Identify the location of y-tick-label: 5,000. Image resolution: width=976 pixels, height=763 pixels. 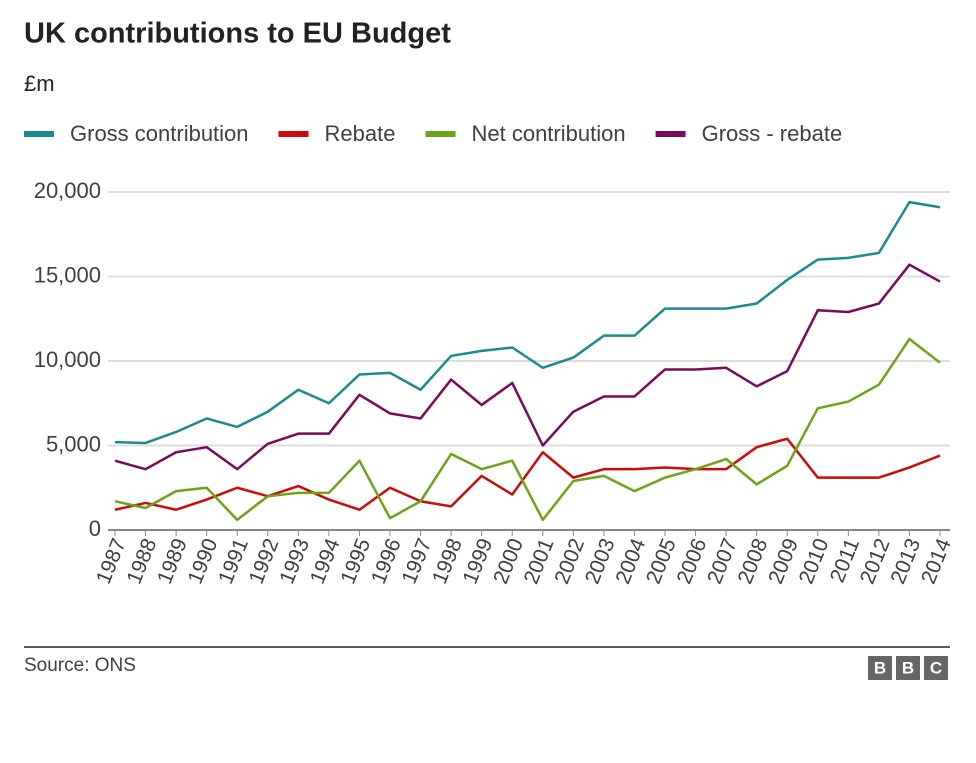
(73, 443).